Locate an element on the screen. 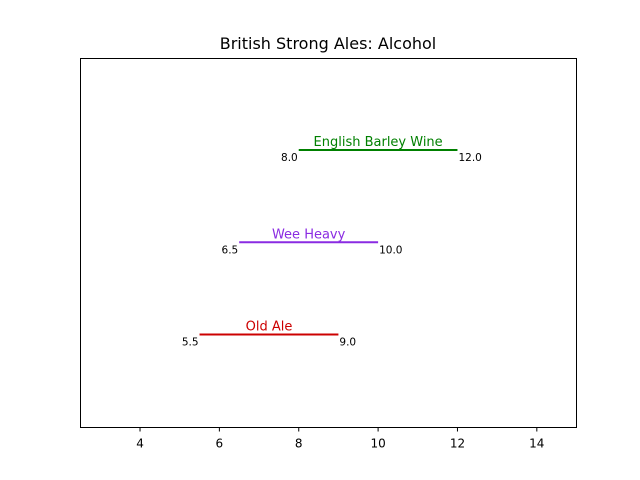 The width and height of the screenshot is (640, 480). x-tick-label: 14 is located at coordinates (536, 444).